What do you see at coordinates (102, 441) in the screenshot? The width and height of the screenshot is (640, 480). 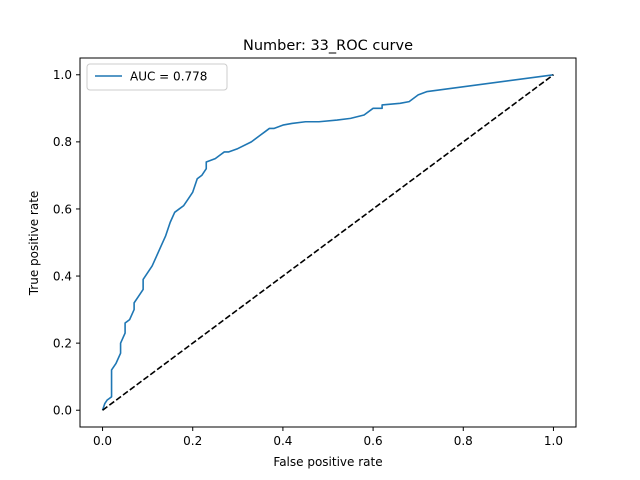 I see `x-tick-label: 0.0` at bounding box center [102, 441].